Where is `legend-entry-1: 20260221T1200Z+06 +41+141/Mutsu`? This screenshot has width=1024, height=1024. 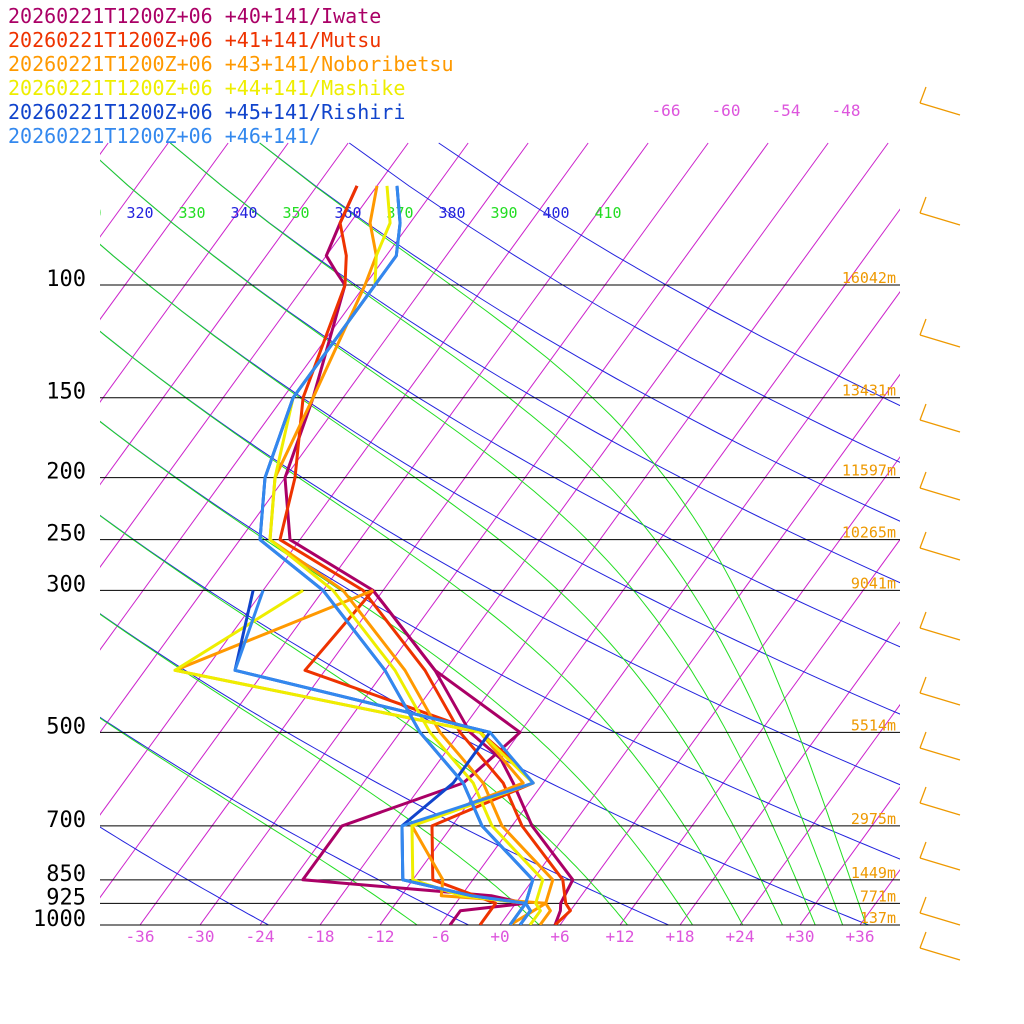 legend-entry-1: 20260221T1200Z+06 +41+141/Mutsu is located at coordinates (195, 40).